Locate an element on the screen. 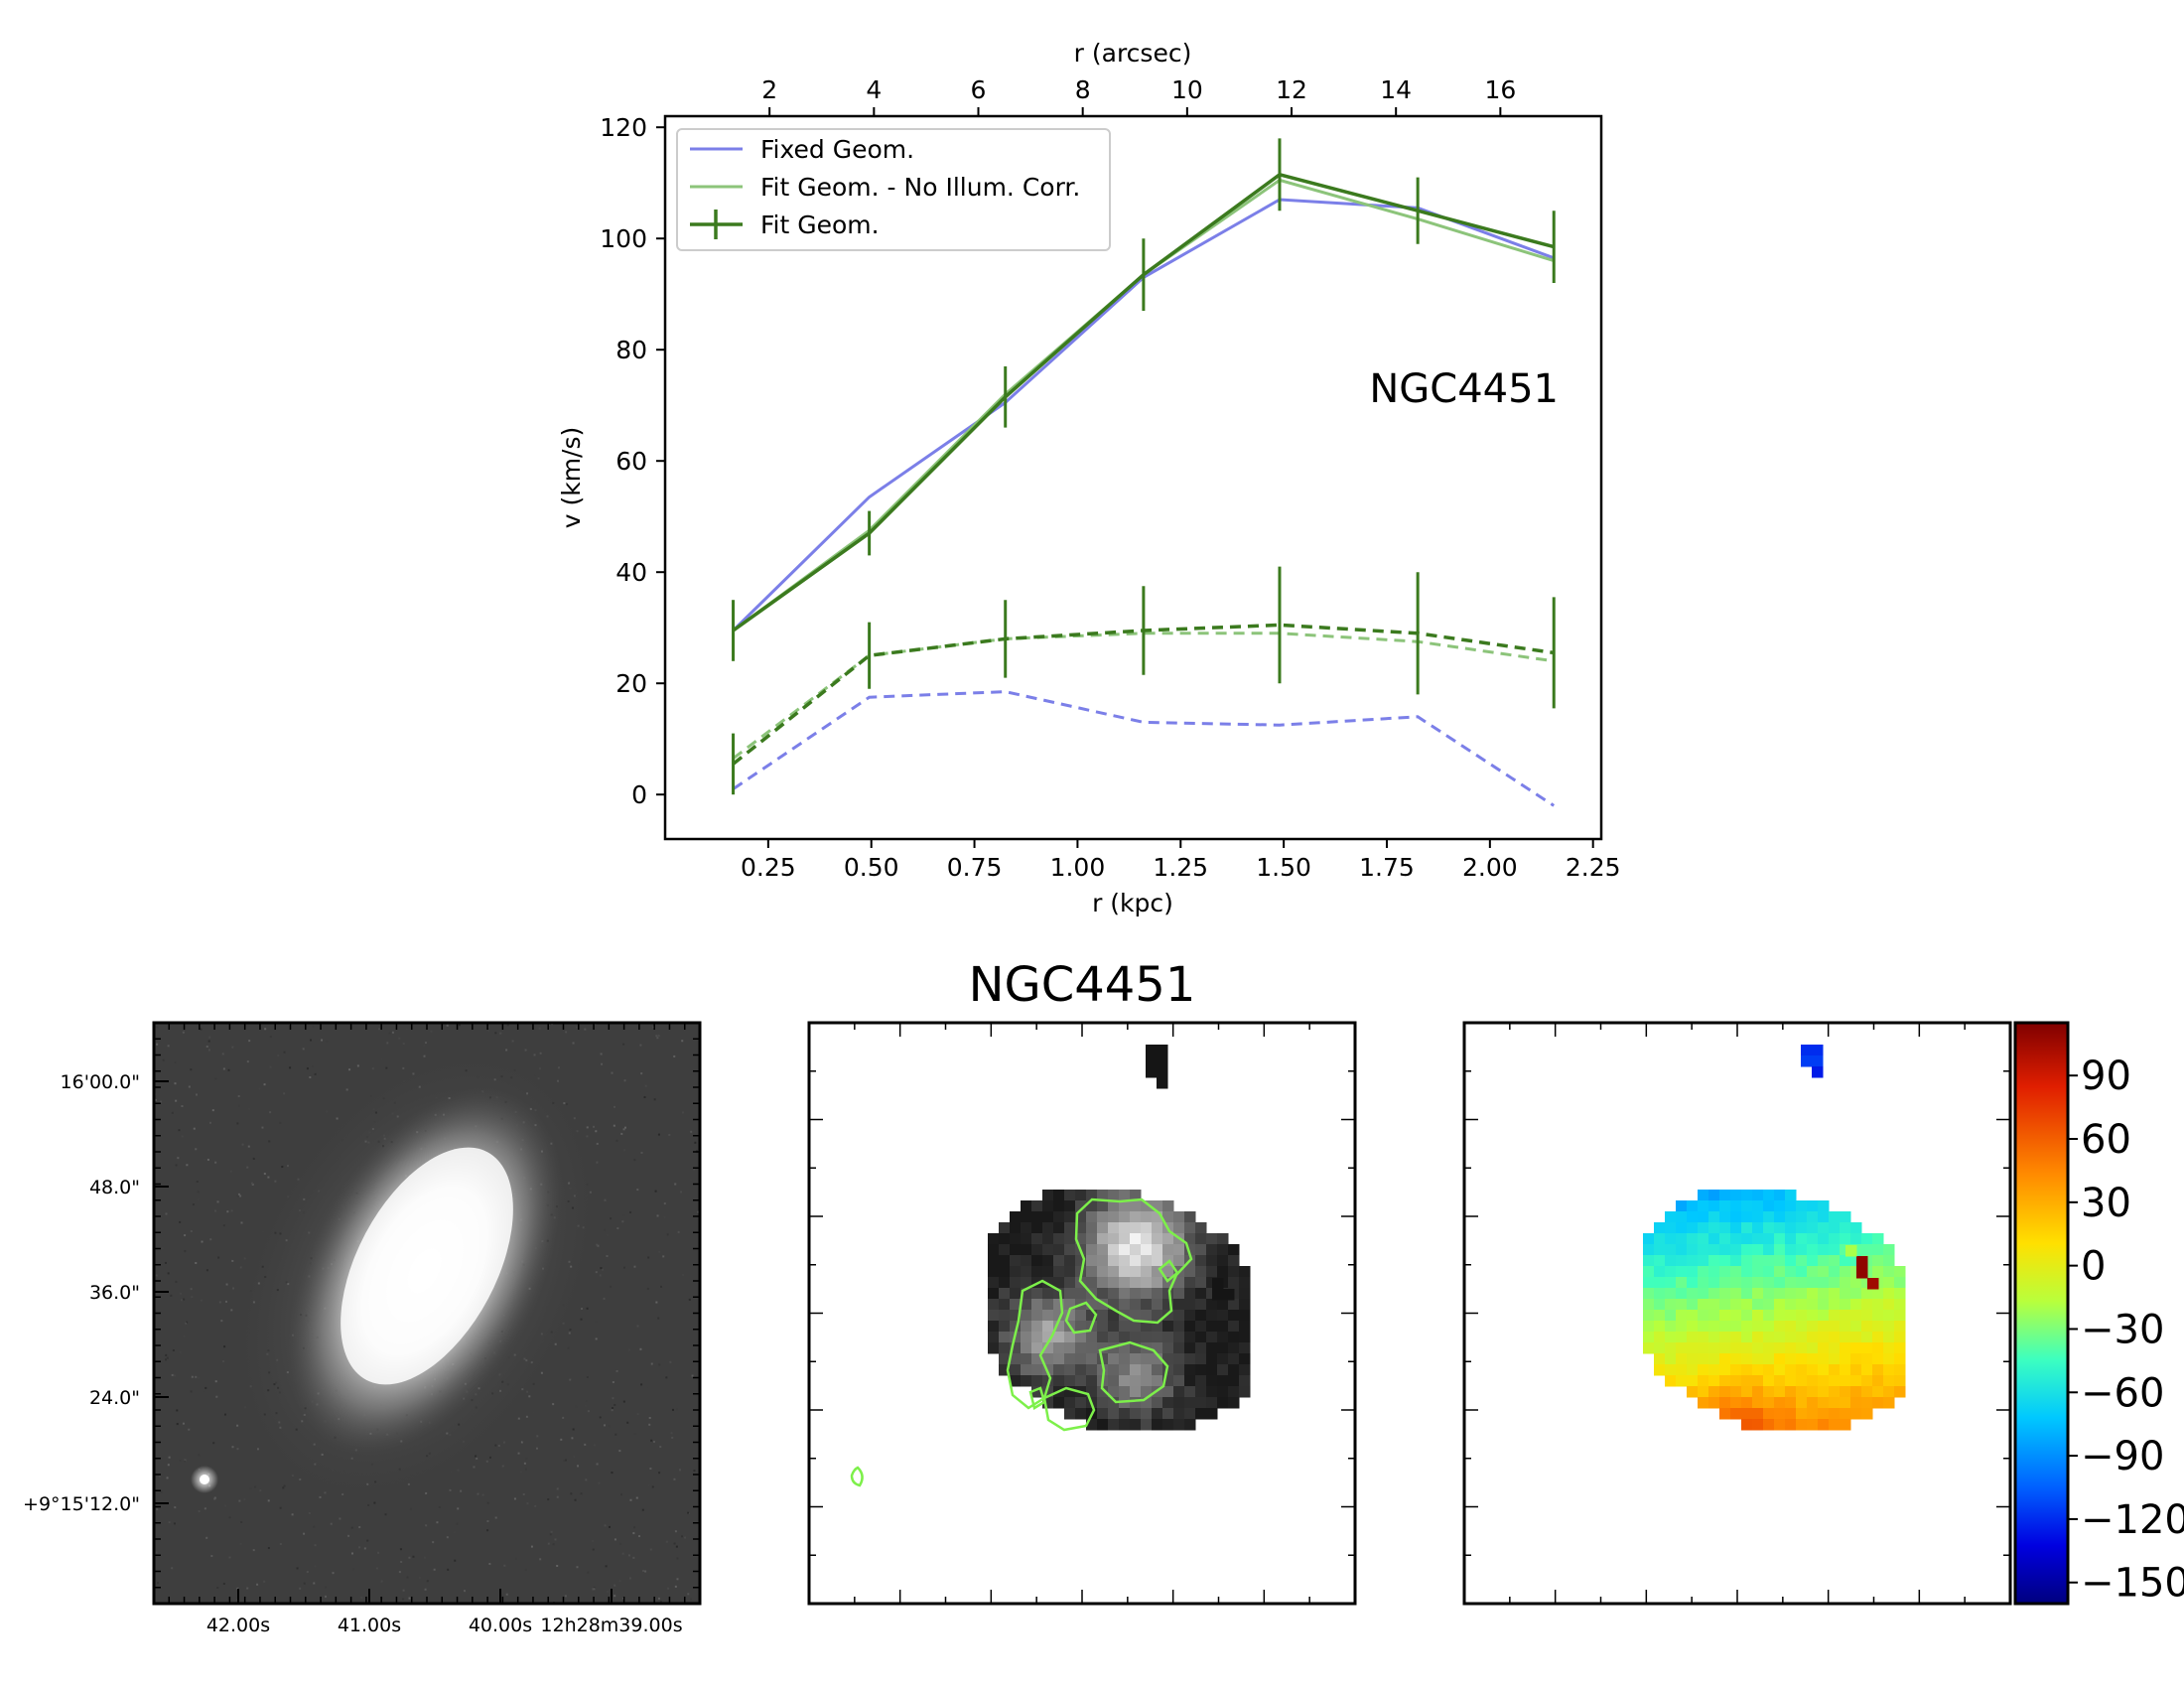 This screenshot has height=1688, width=2184. y-tick-label: 80 is located at coordinates (631, 350).